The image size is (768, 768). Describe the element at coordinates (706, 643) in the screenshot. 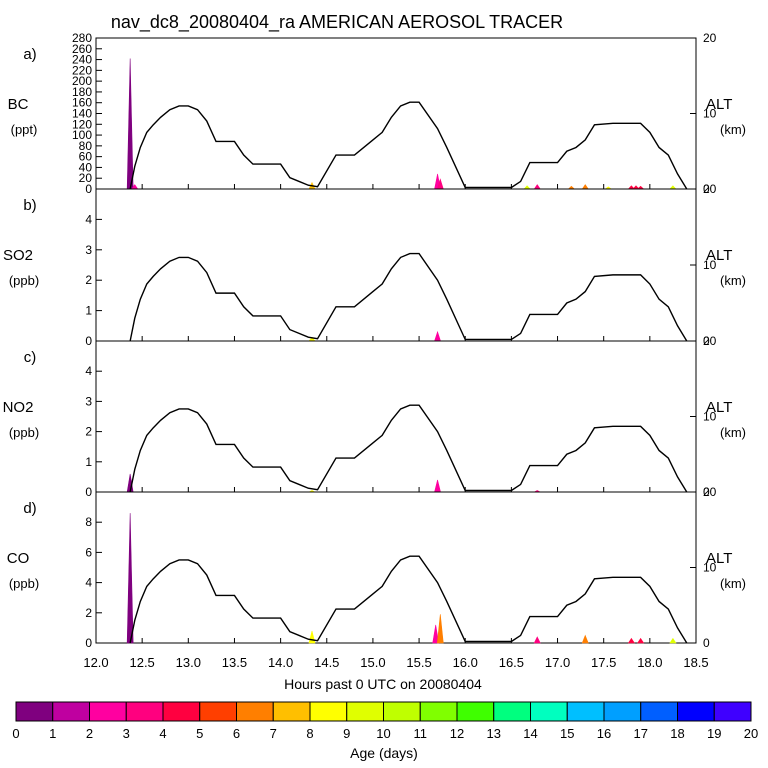

I see `alt-tick-label: 0` at that location.